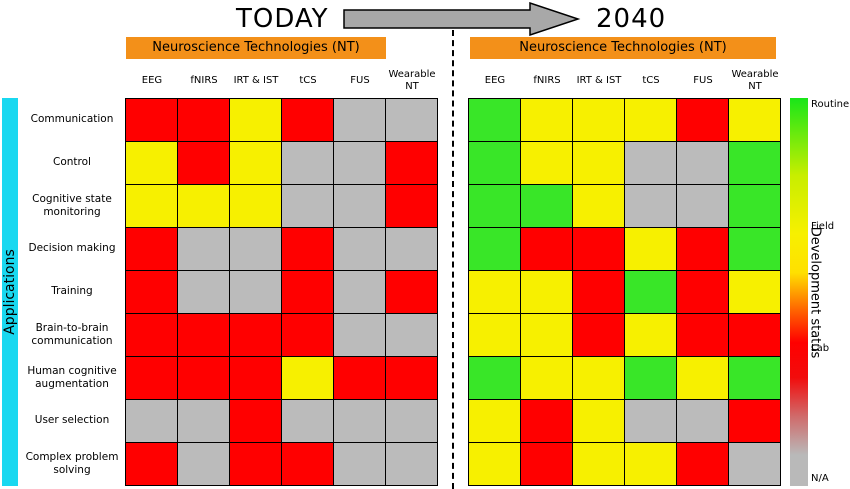 The image size is (850, 489). I want to click on nt-banner-2040: Neuroscience Technologies (NT), so click(623, 48).